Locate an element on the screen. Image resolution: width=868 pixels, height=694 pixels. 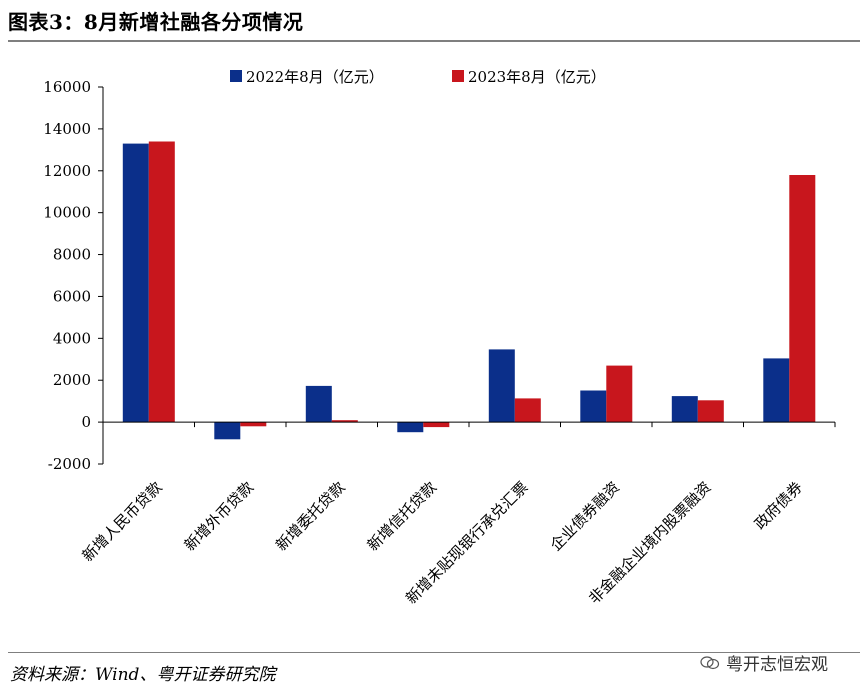
y-tick-label: 16000 is located at coordinates (67, 87).